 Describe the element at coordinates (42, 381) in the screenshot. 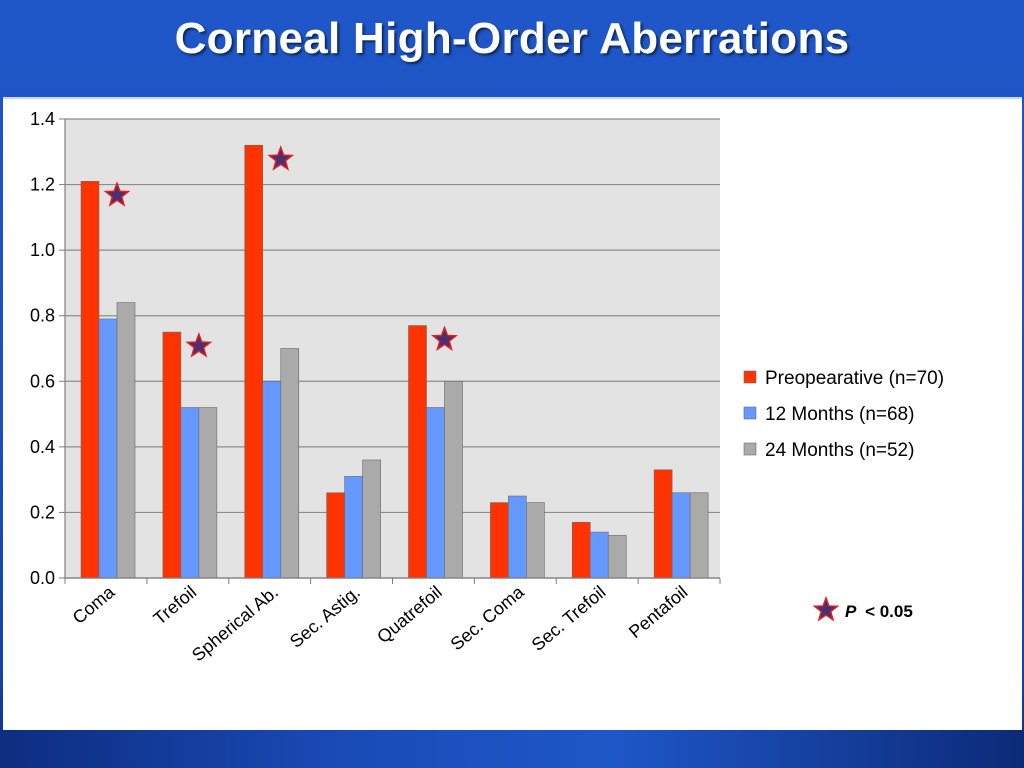

I see `y-tick-label: 0.6` at that location.